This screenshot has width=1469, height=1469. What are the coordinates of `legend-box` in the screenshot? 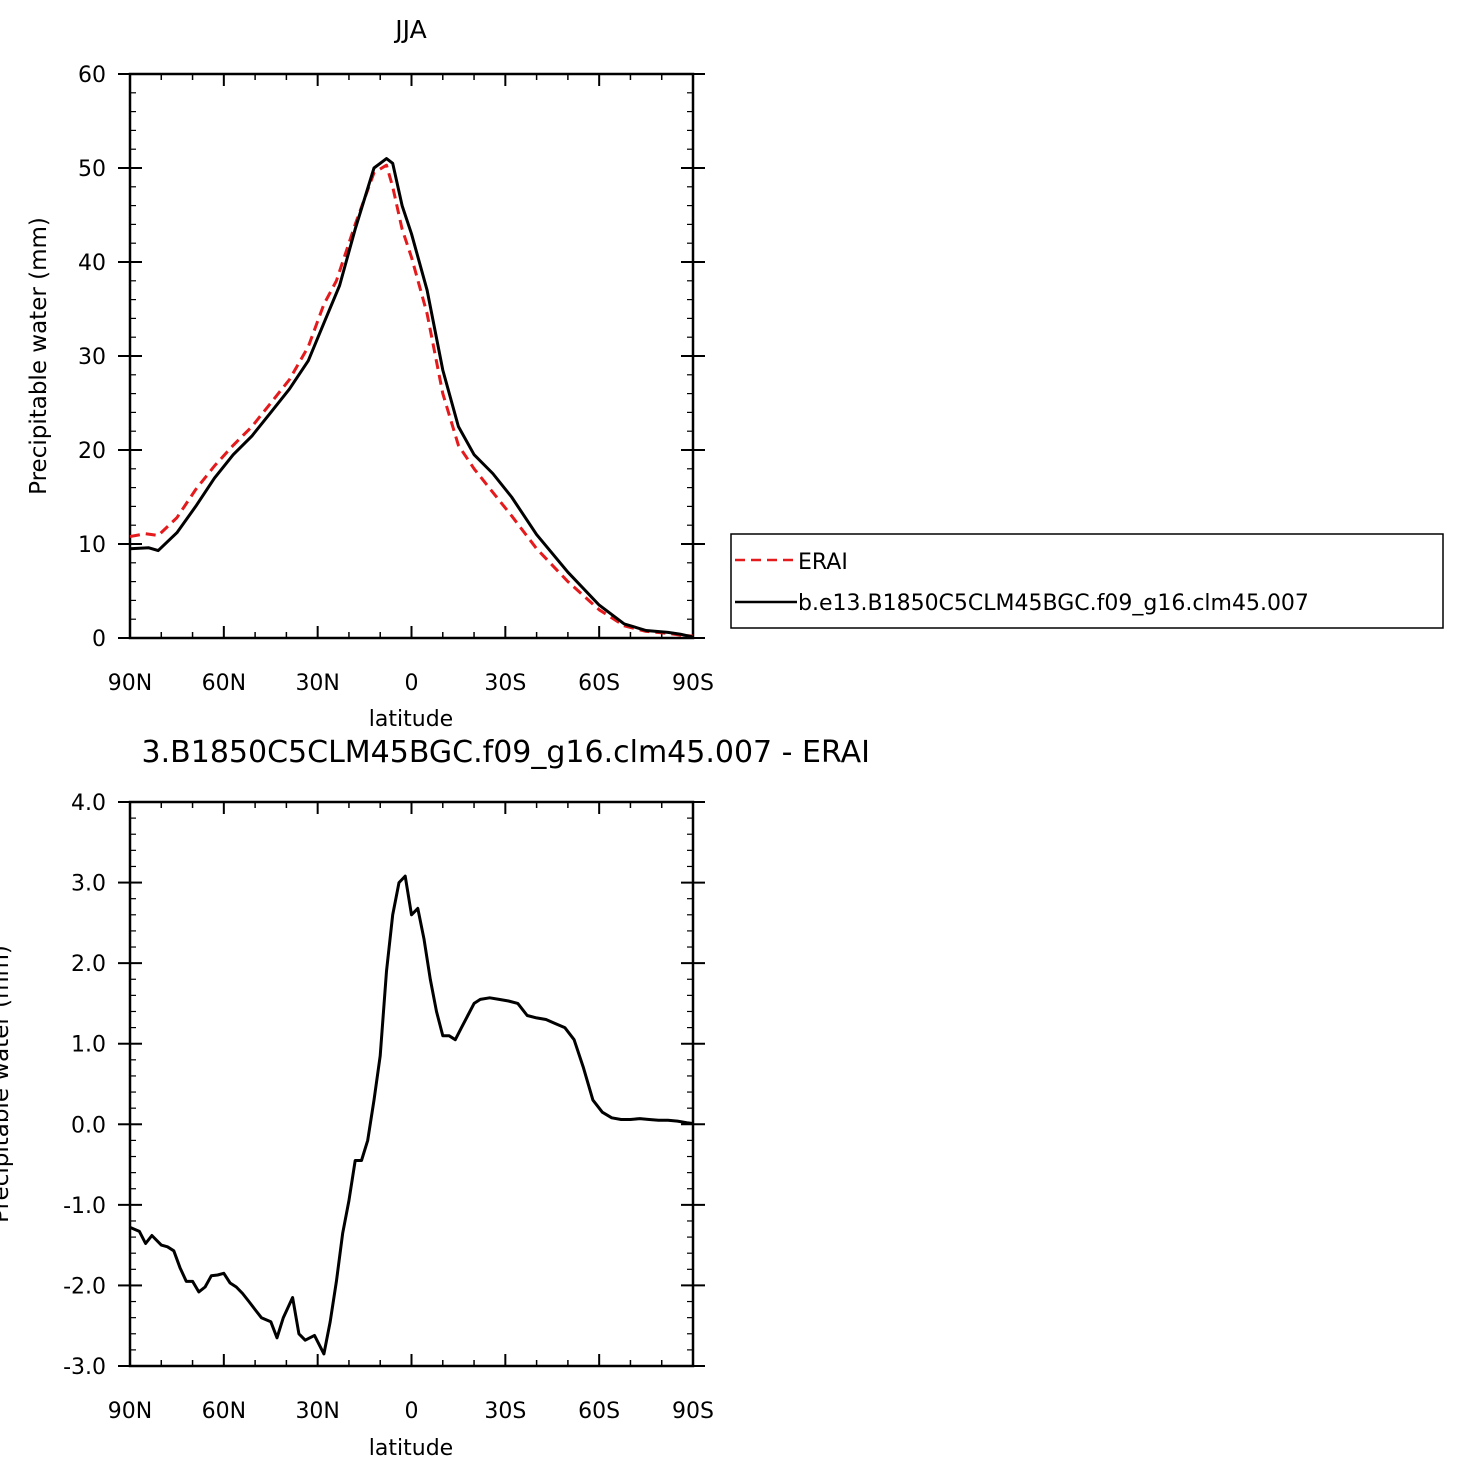 It's located at (1087, 581).